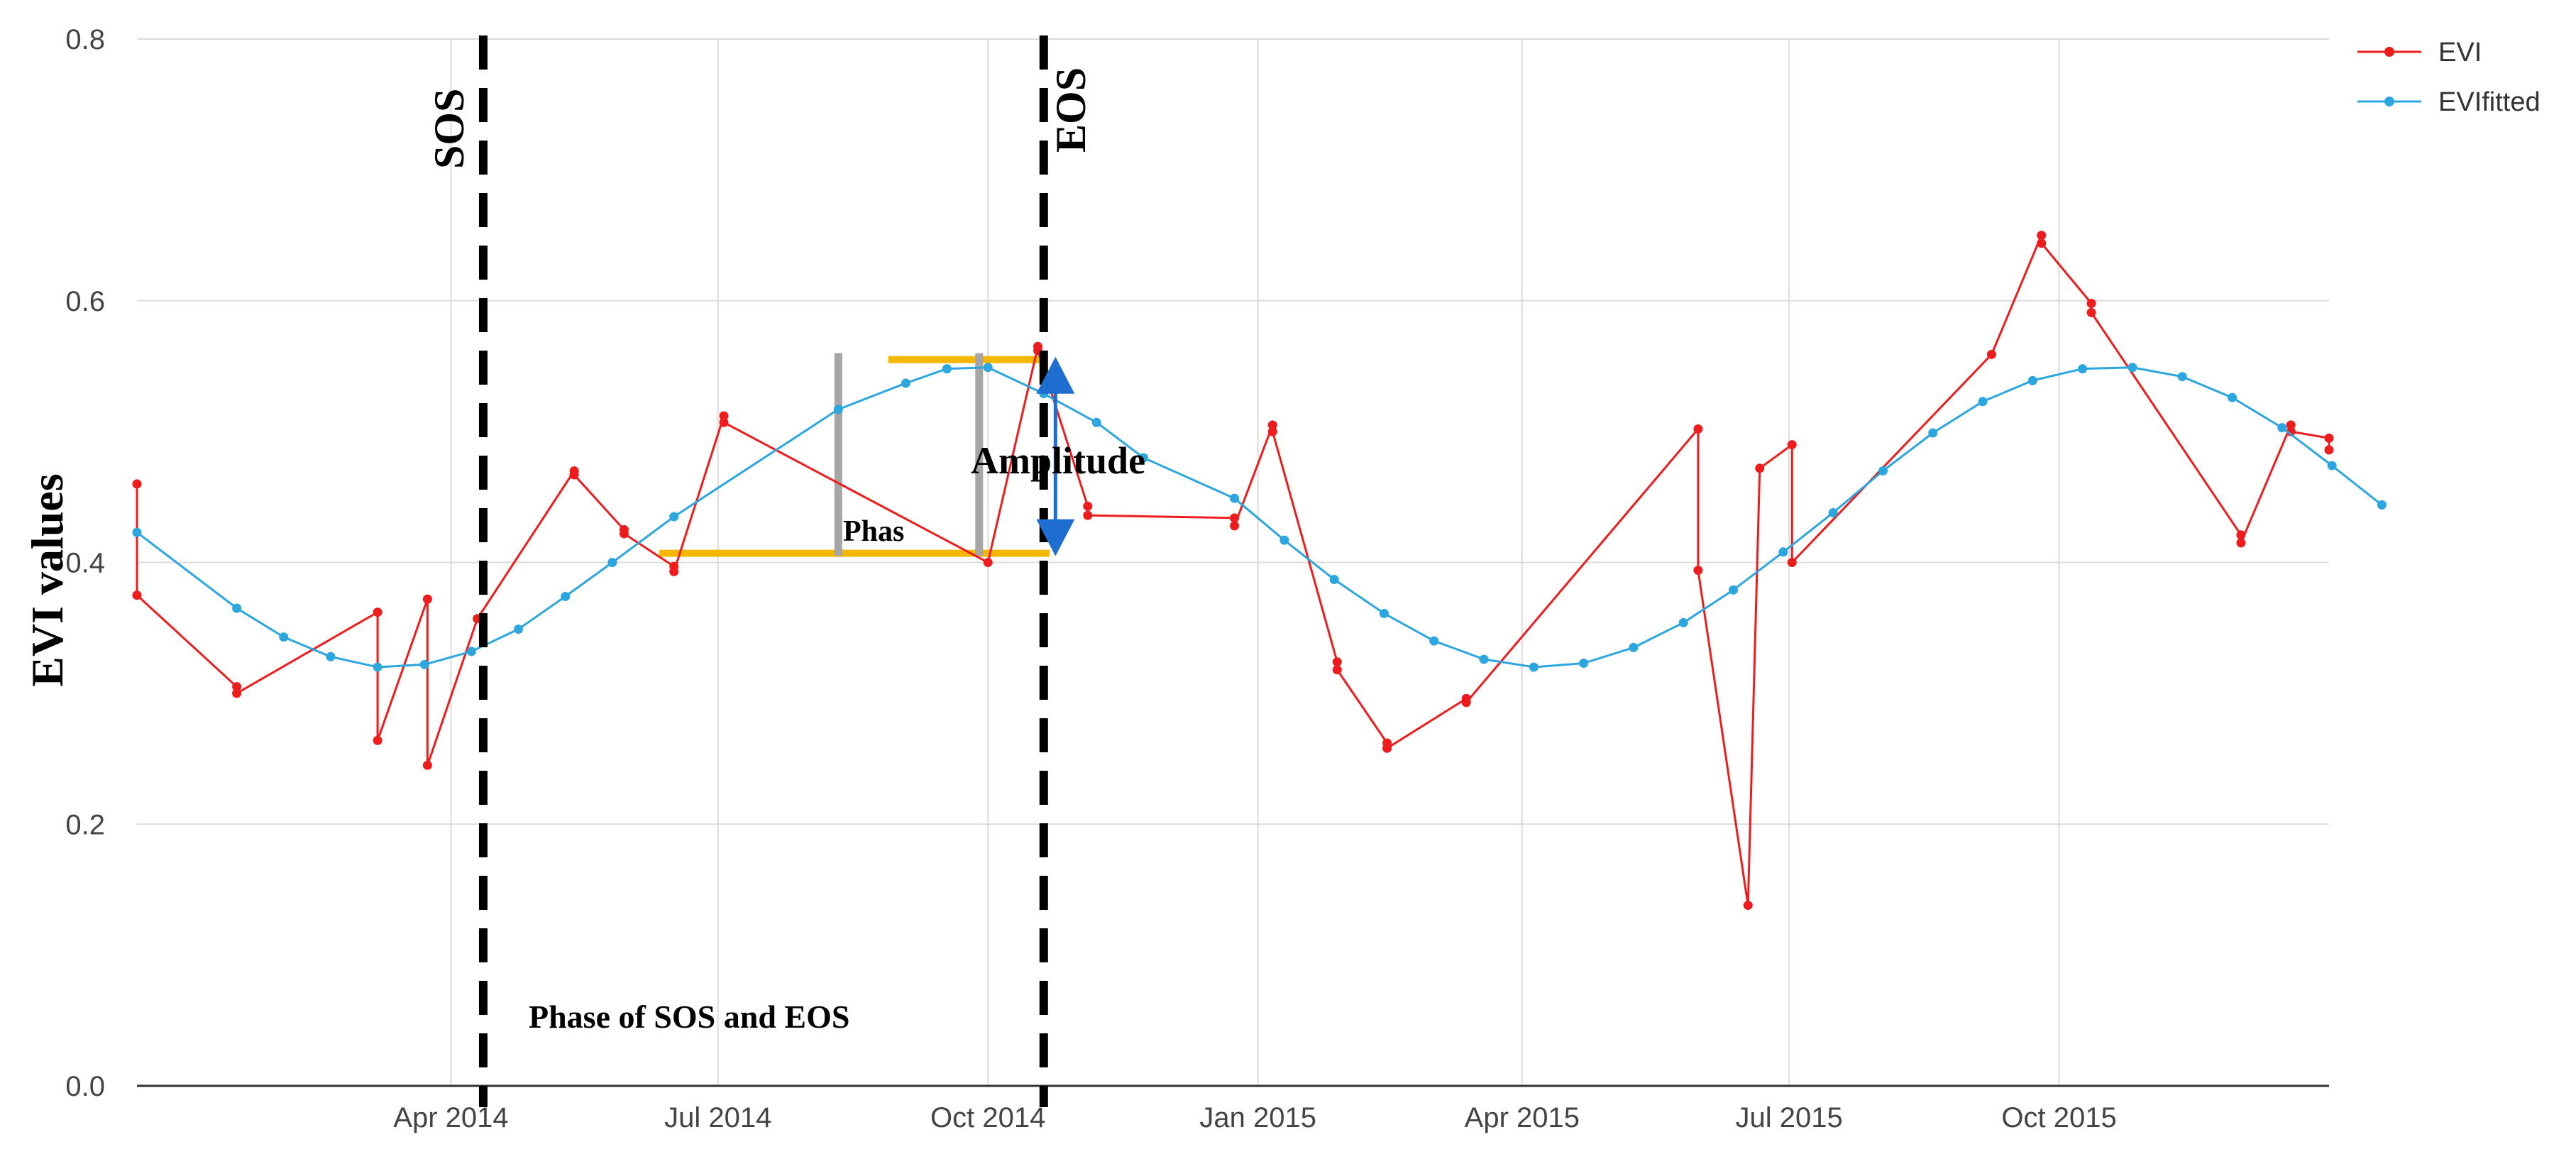  What do you see at coordinates (449, 129) in the screenshot?
I see `sos-label: SOS` at bounding box center [449, 129].